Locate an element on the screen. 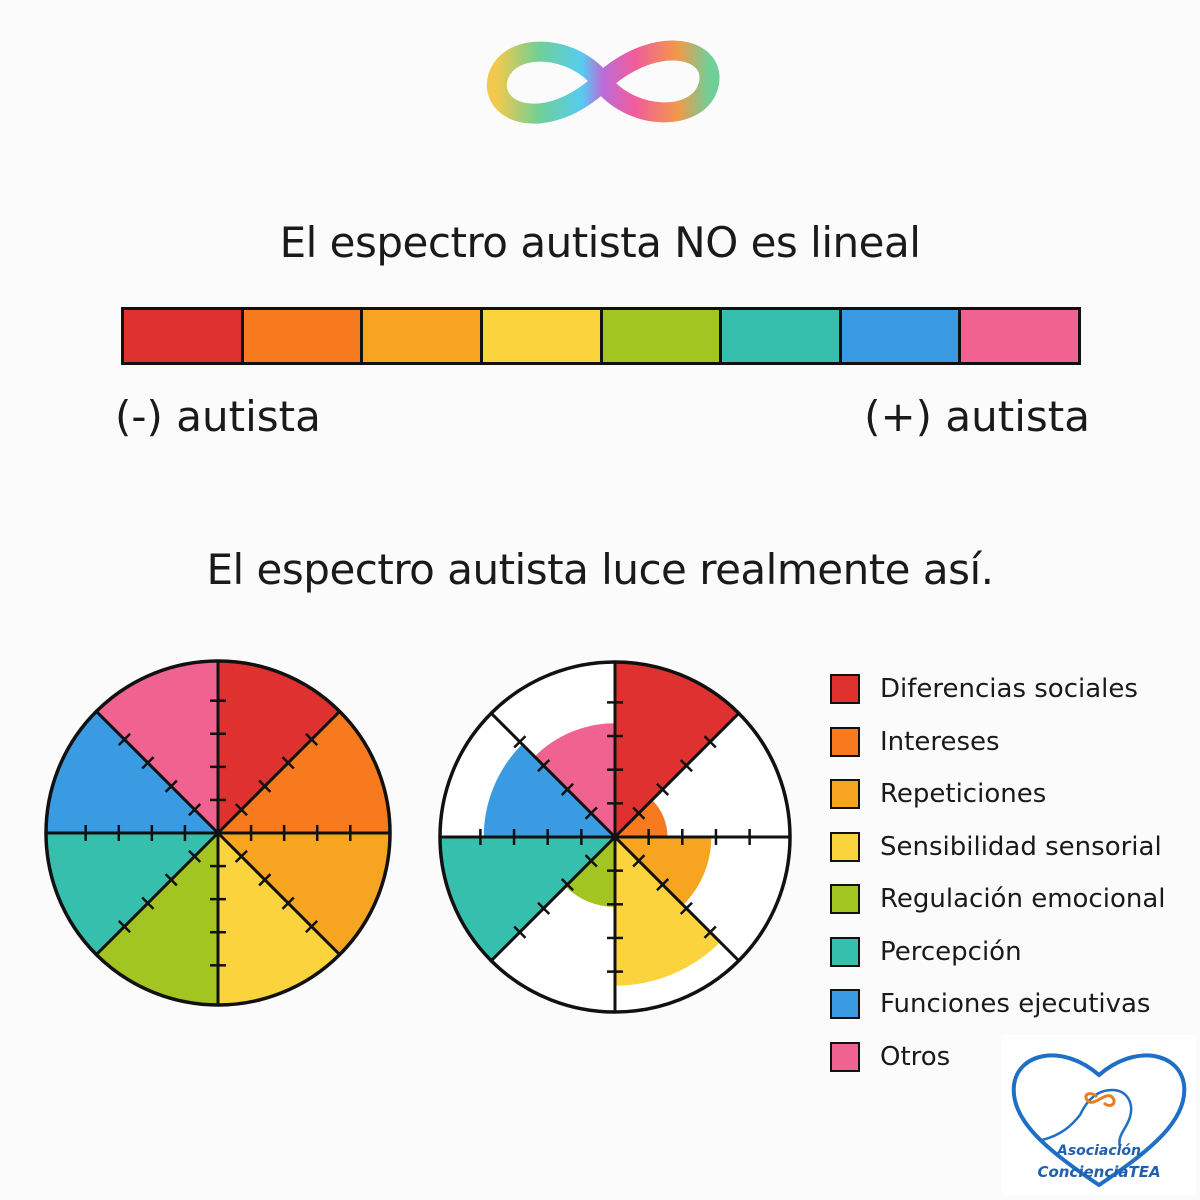 This screenshot has height=1200, width=1200. infinity-logo-icon is located at coordinates (603, 82).